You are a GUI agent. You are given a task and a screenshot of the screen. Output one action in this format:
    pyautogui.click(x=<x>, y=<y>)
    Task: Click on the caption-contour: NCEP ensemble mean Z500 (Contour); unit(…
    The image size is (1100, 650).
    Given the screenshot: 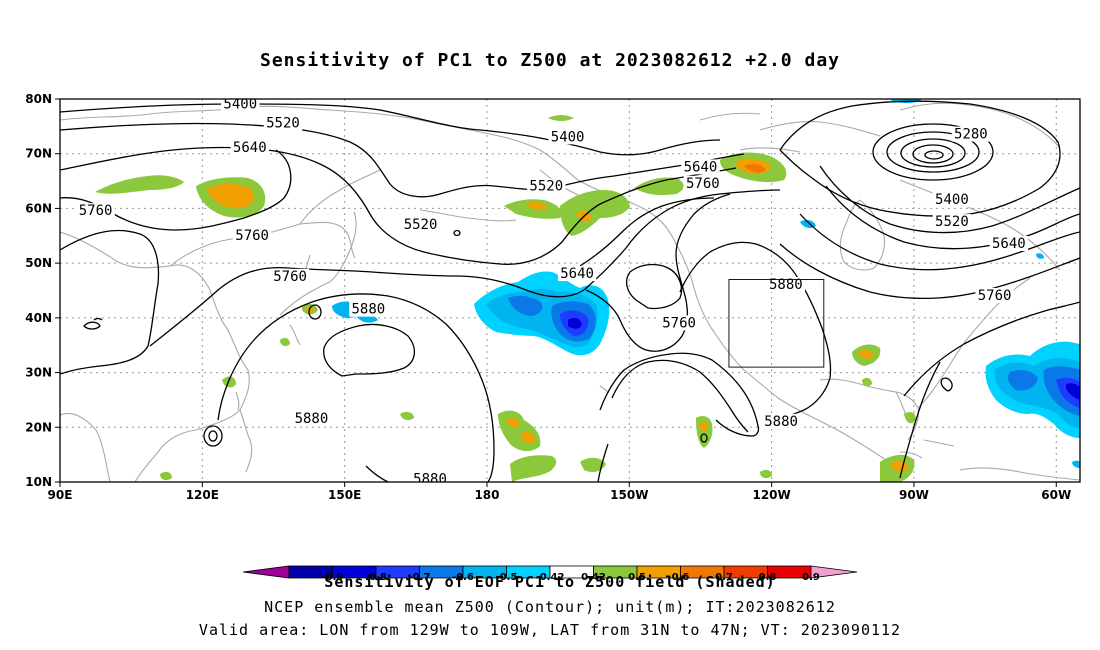 What is the action you would take?
    pyautogui.click(x=550, y=607)
    